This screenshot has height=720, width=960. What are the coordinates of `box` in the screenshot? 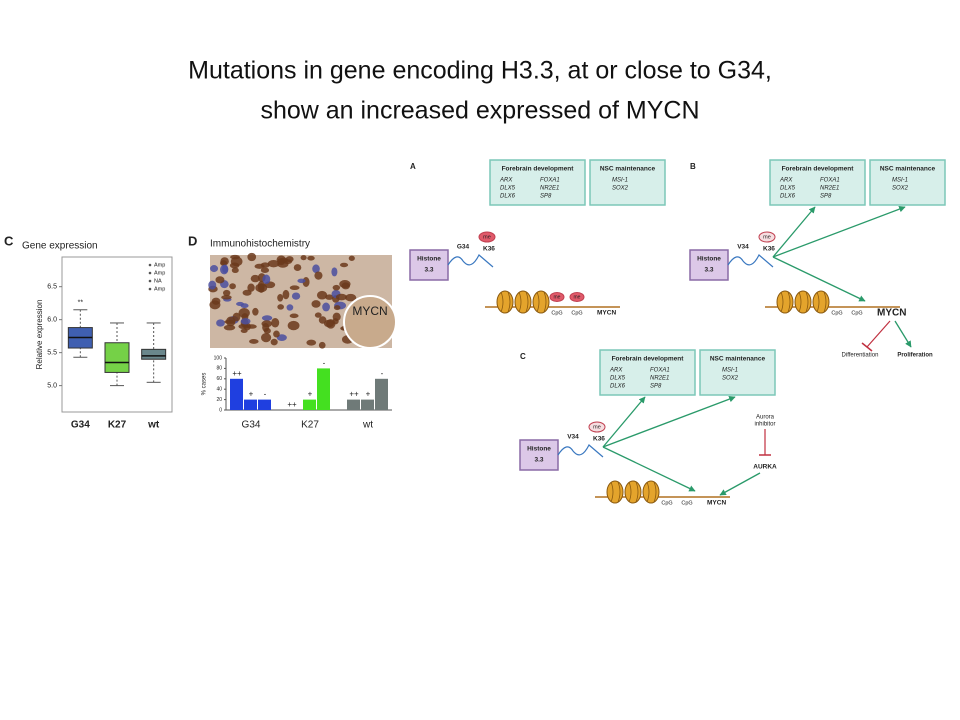 It's located at (117, 357).